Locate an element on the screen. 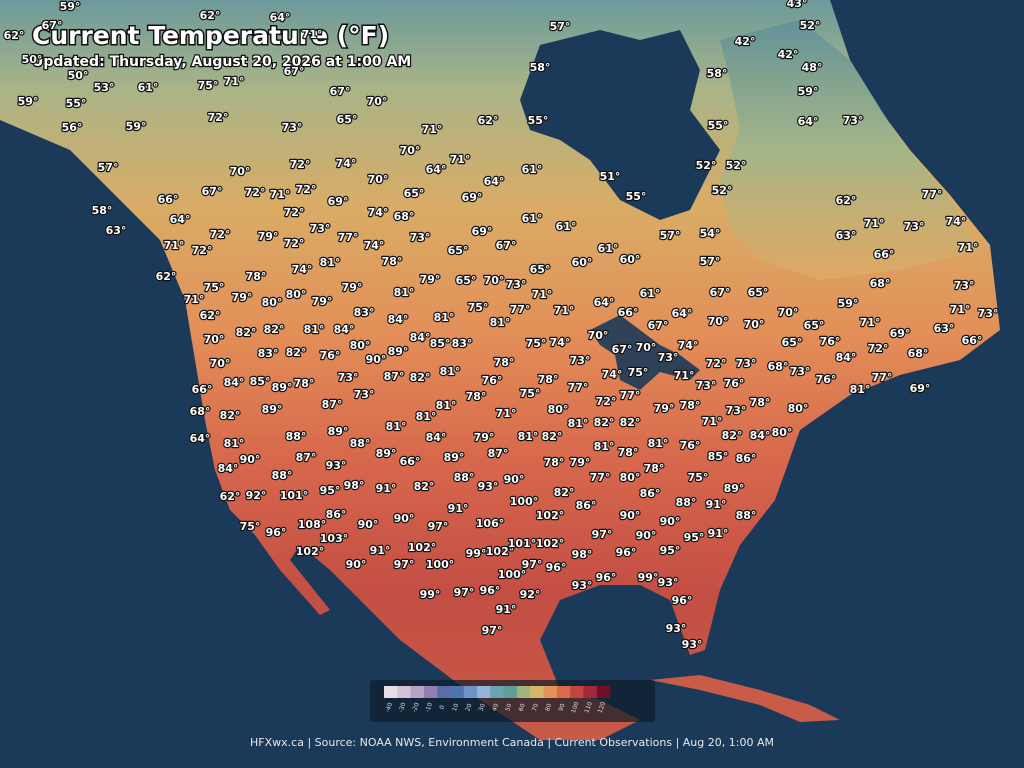 Image resolution: width=1024 pixels, height=768 pixels. station-temp: 57° is located at coordinates (560, 26).